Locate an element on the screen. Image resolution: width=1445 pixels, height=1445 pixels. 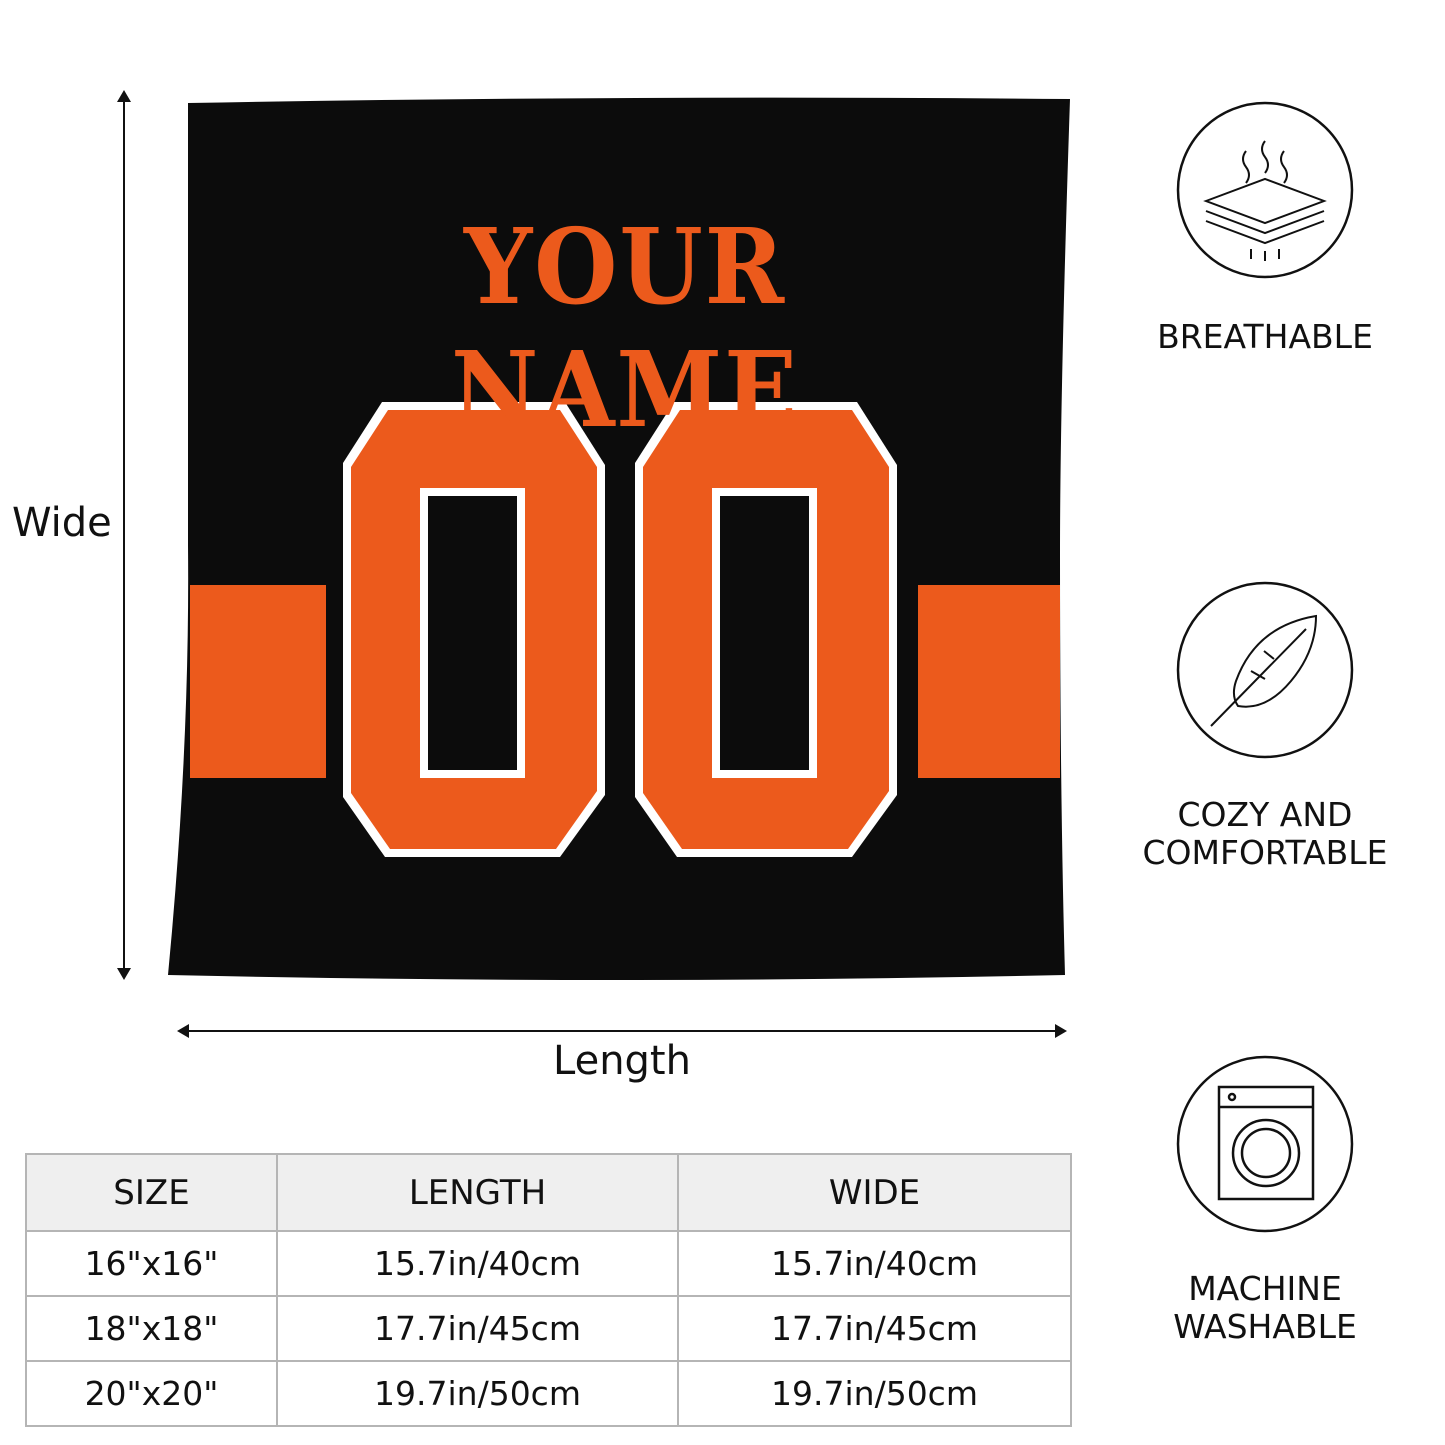
table-row: 20"x20" 19.7in/50cm 19.7in/50cm is located at coordinates (548, 1393).